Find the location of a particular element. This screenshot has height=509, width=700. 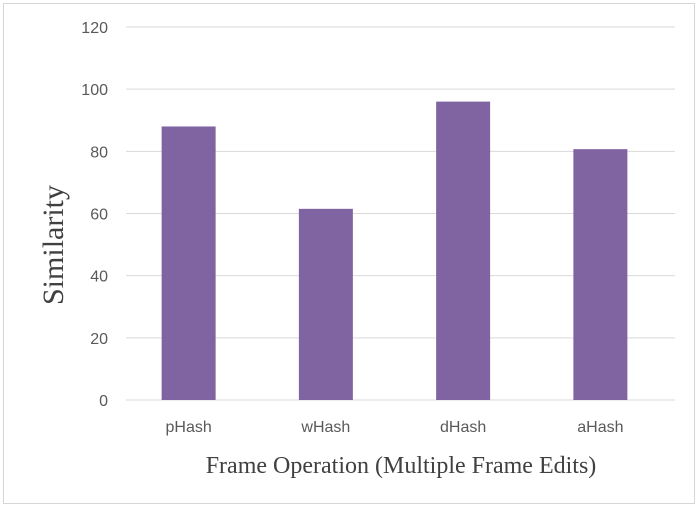

x-axis-ticks: pHash wHash dHash aHash is located at coordinates (395, 427).